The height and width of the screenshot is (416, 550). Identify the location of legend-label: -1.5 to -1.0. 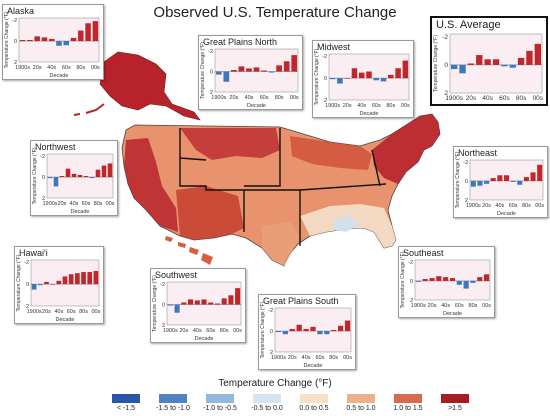
(173, 408).